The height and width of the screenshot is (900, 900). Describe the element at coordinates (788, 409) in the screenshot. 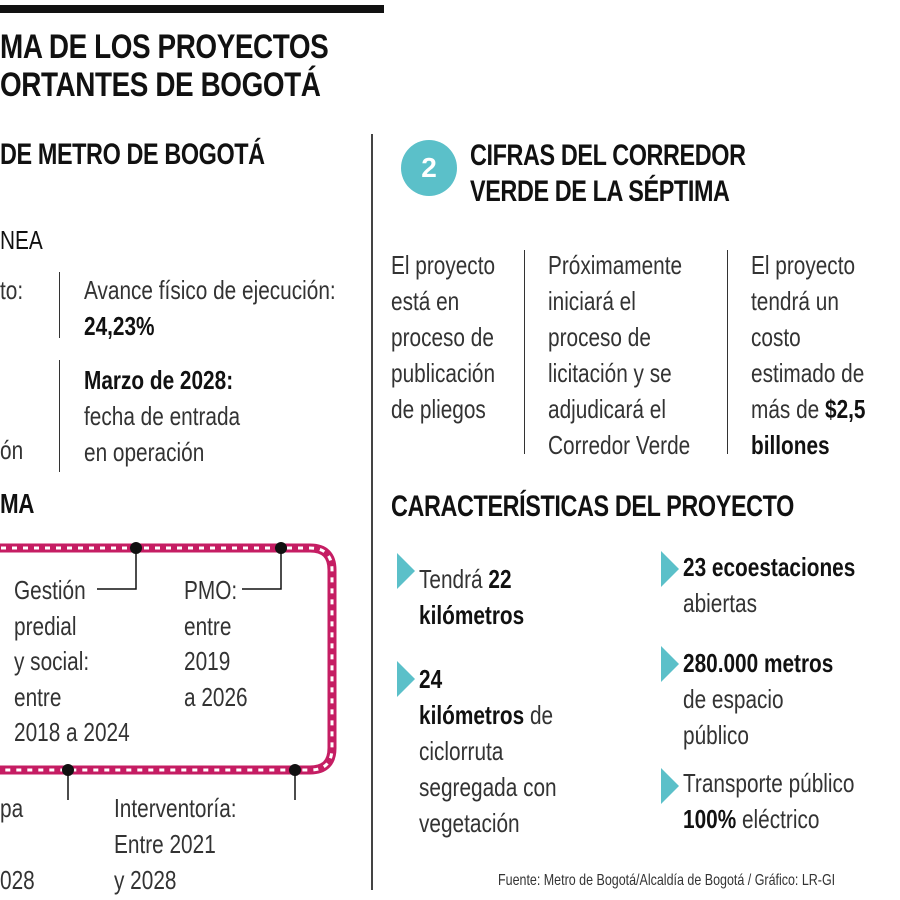

I see `col3-pre: más de` at that location.